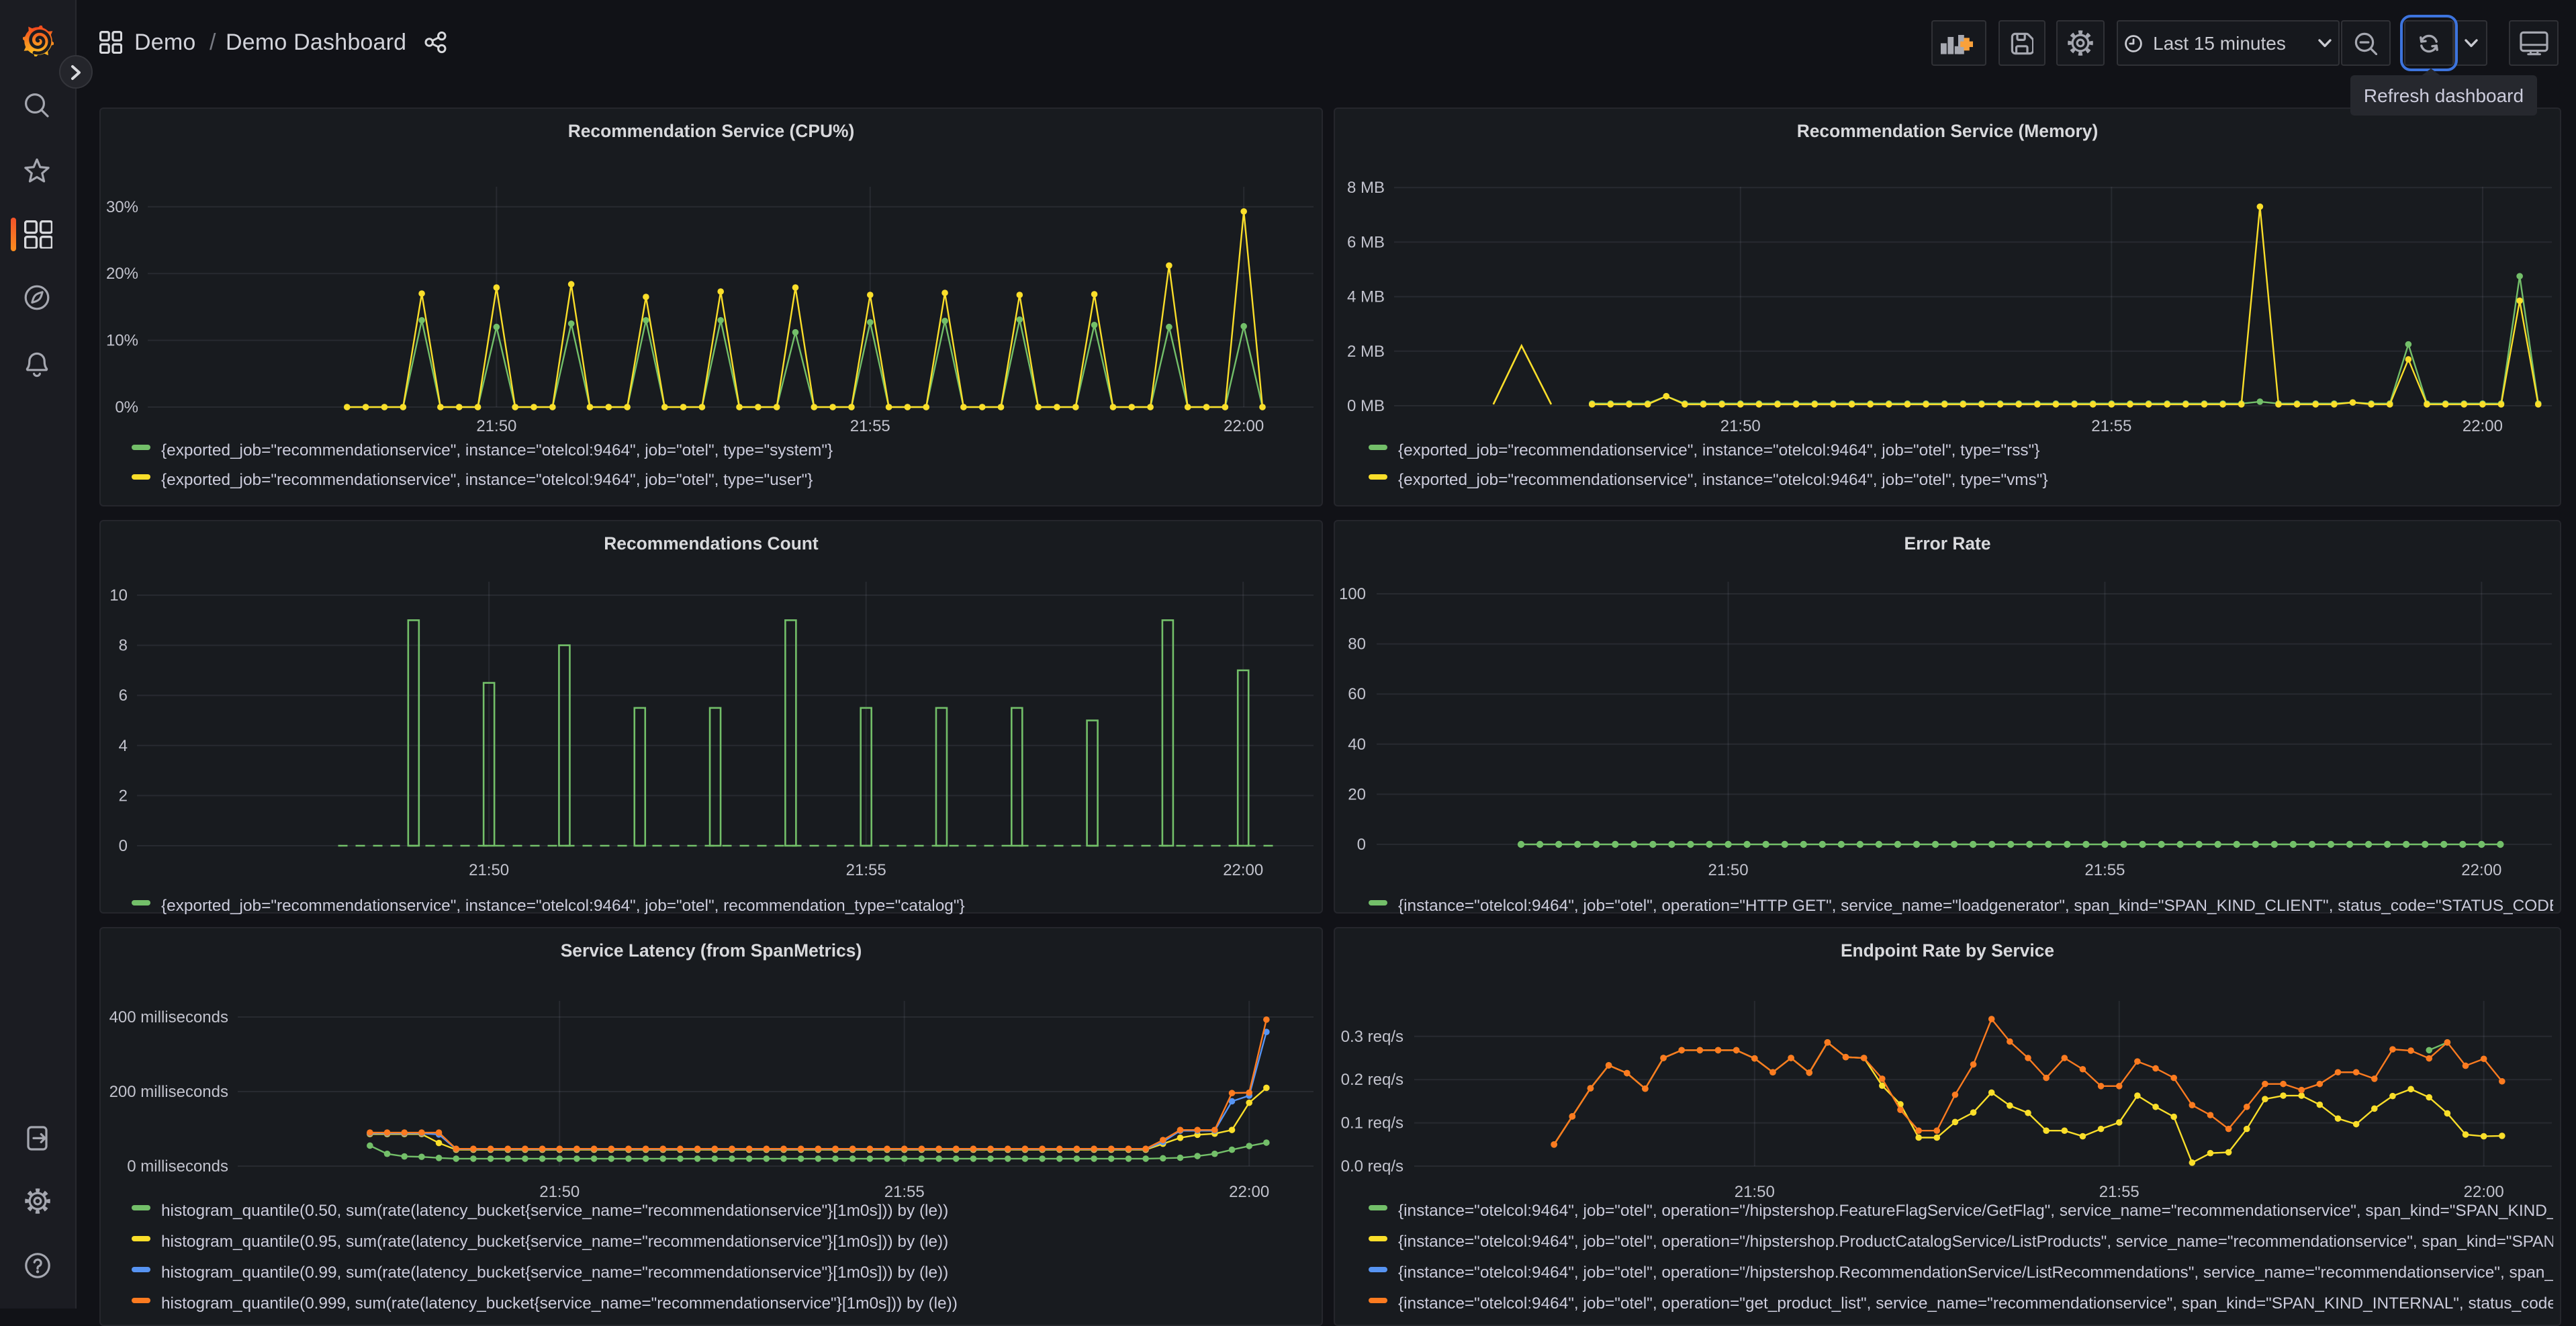 The image size is (2576, 1326). Describe the element at coordinates (1366, 406) in the screenshot. I see `svg-text: 0 MB` at that location.